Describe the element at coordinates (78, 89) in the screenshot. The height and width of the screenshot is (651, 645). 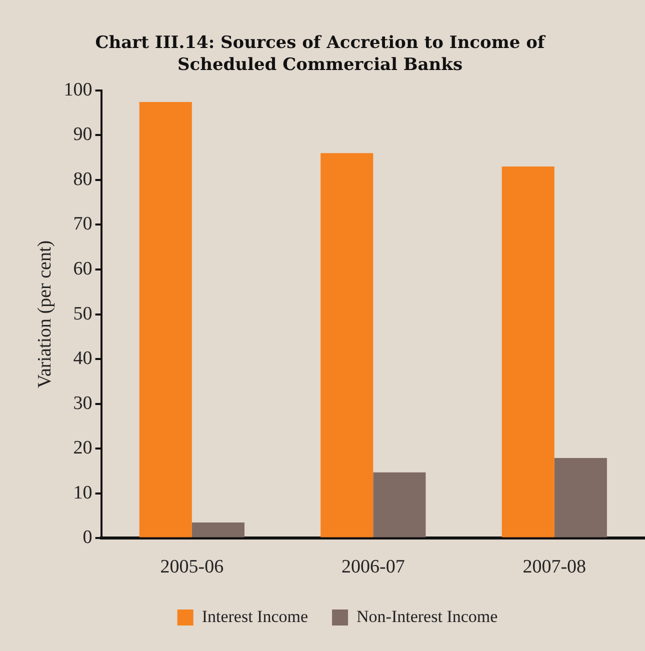
I see `y-tick-label: 100` at that location.